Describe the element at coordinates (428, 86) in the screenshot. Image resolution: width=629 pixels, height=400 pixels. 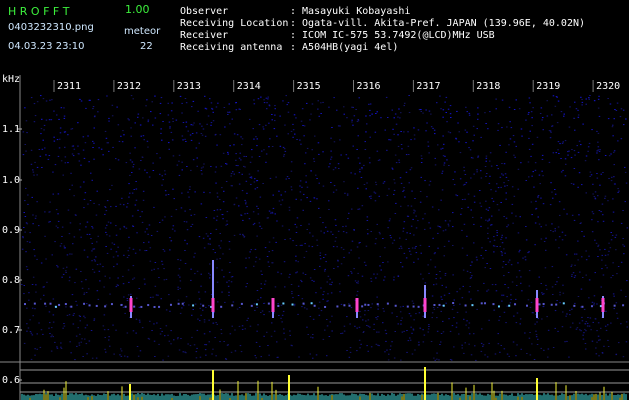
I see `time-label: 2317` at that location.